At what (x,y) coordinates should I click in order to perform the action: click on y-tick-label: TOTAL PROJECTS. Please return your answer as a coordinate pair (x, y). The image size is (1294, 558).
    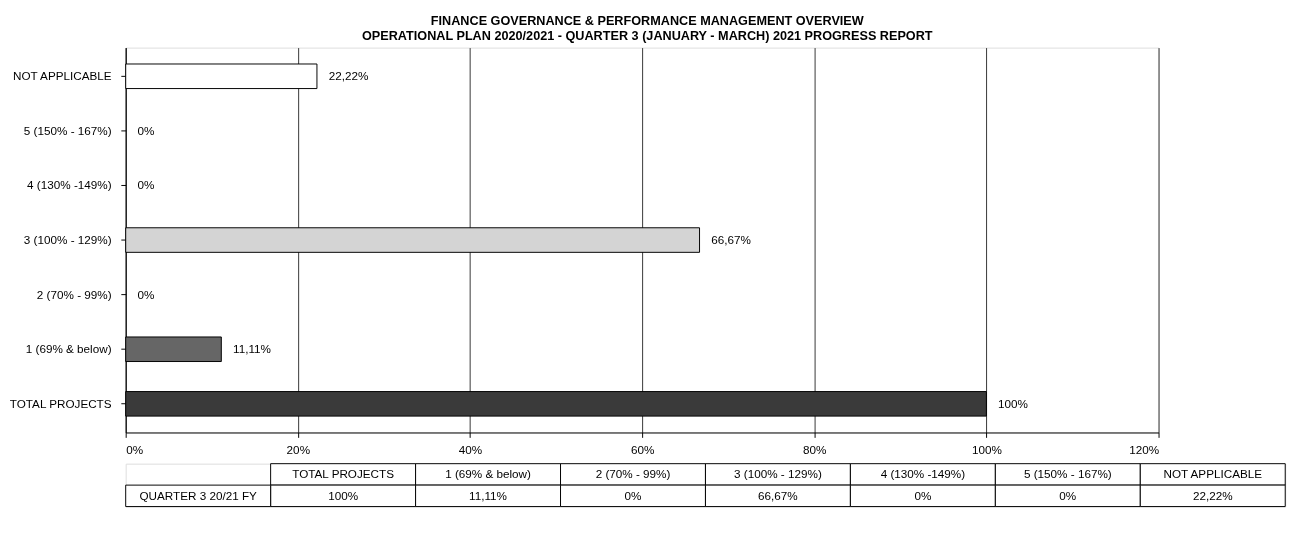
    Looking at the image, I should click on (60, 403).